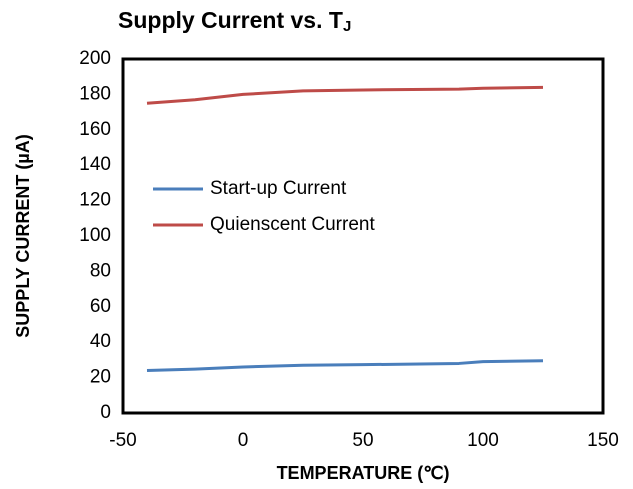  Describe the element at coordinates (100, 377) in the screenshot. I see `y-tick-label: 20` at that location.